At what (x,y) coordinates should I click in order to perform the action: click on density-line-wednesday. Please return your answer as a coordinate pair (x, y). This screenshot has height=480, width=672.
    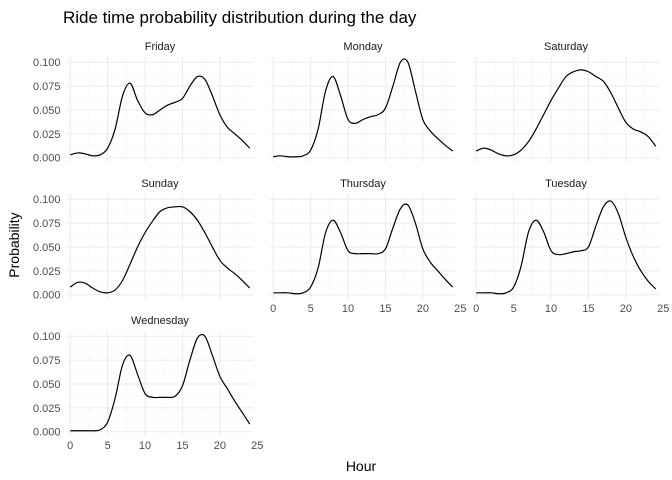
    Looking at the image, I should click on (160, 382).